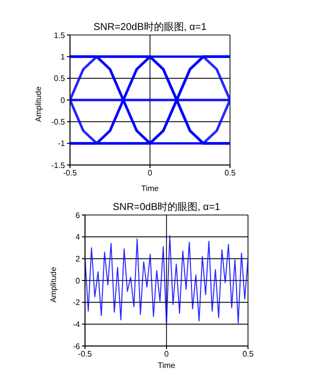  I want to click on y-tick-label: -0.5, so click(58, 122).